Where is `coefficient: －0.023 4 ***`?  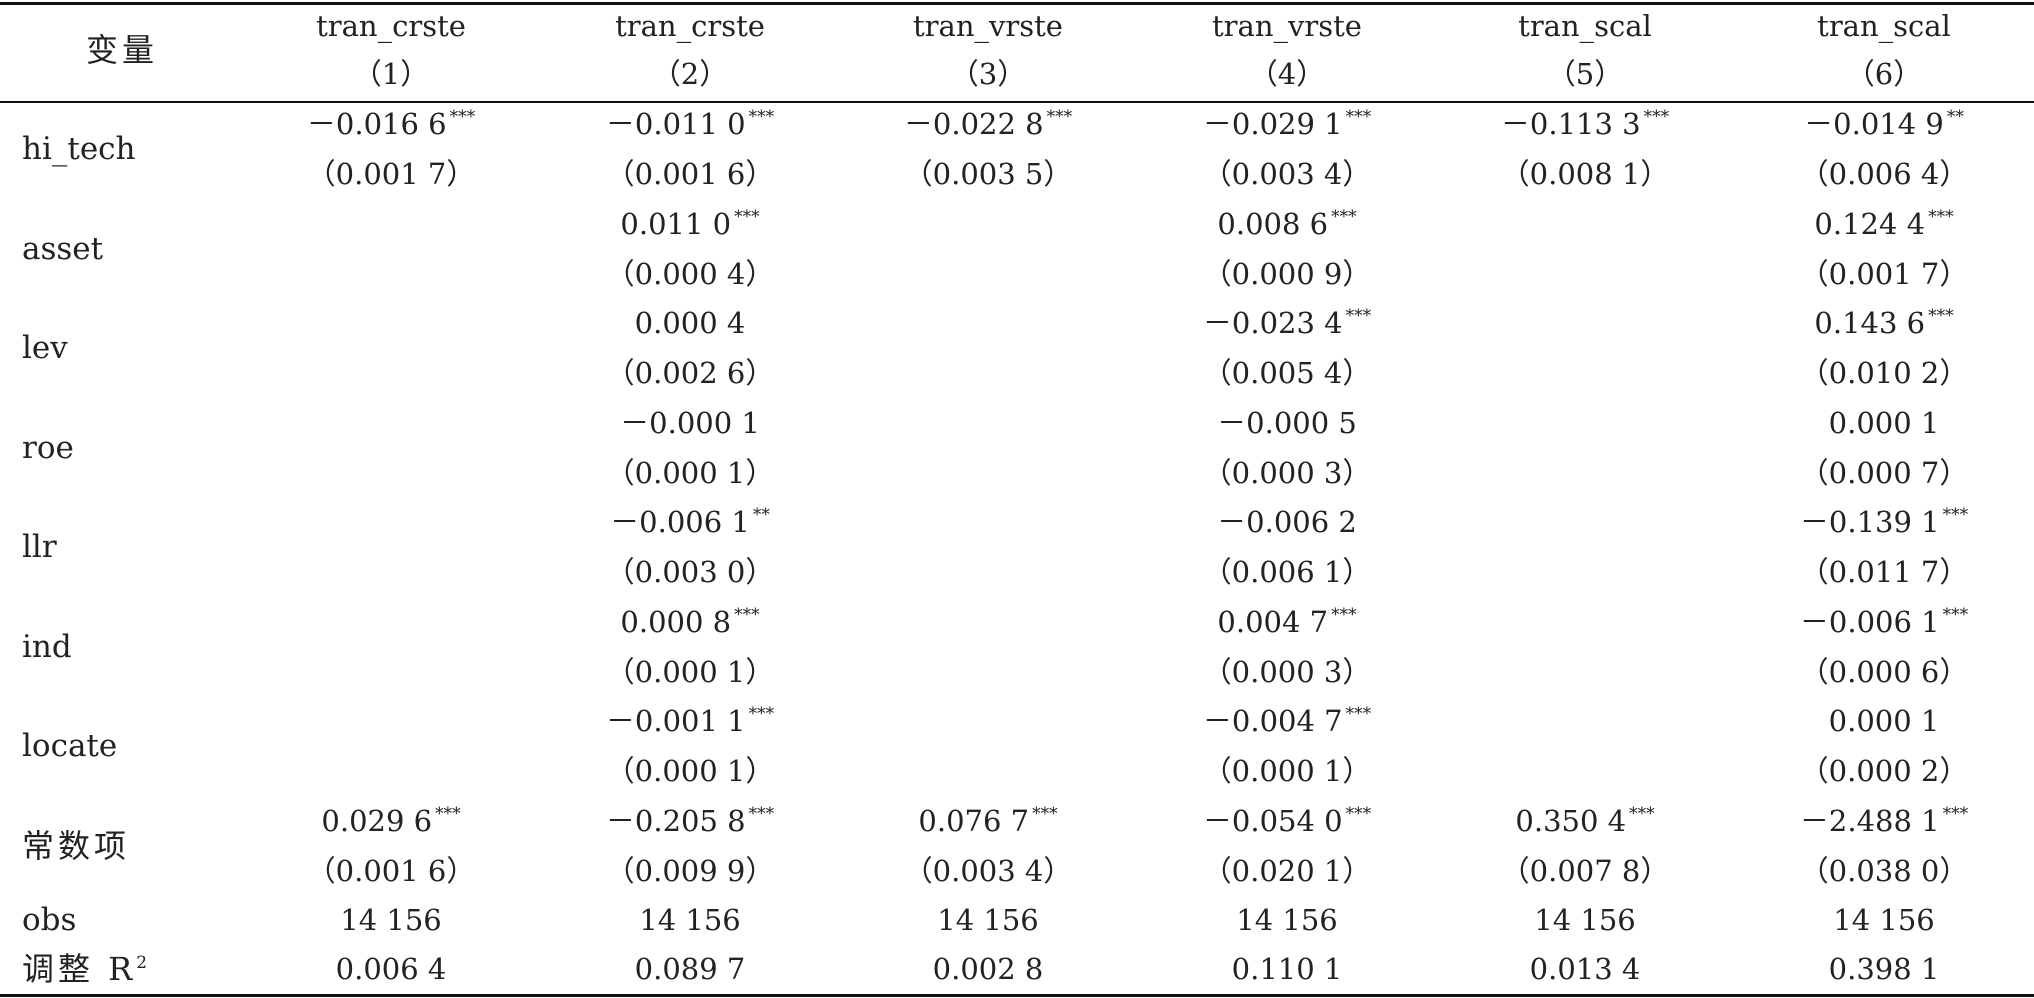 coefficient: －0.023 4 *** is located at coordinates (1287, 323).